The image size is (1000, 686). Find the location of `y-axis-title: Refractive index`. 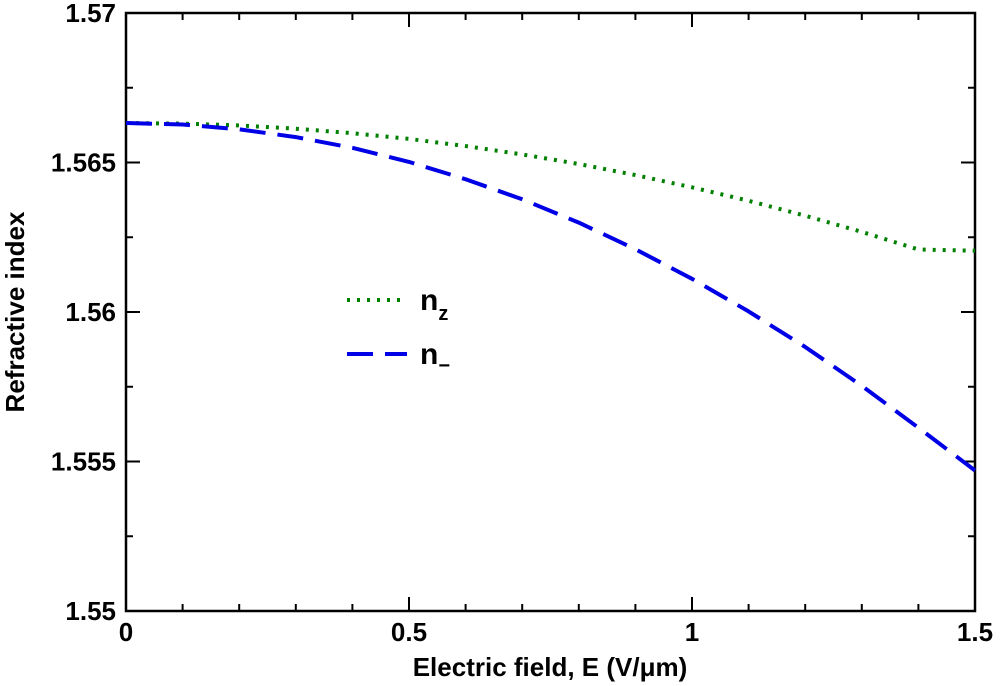

y-axis-title: Refractive index is located at coordinates (15, 311).